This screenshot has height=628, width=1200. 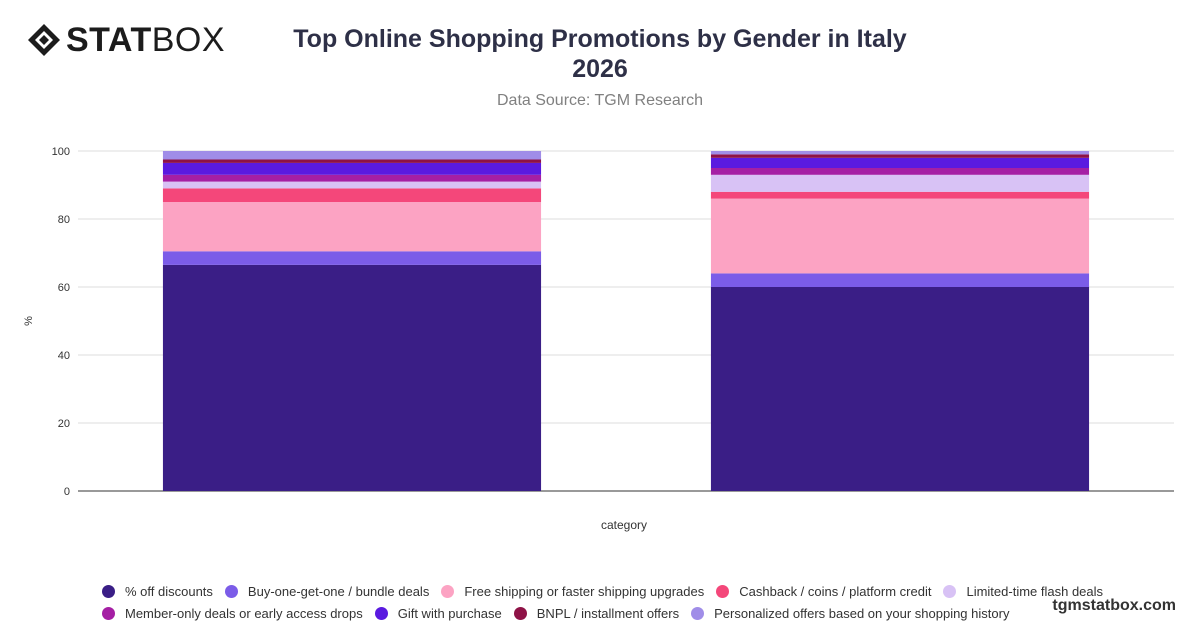 What do you see at coordinates (600, 69) in the screenshot?
I see `chart-title-line2: 2026` at bounding box center [600, 69].